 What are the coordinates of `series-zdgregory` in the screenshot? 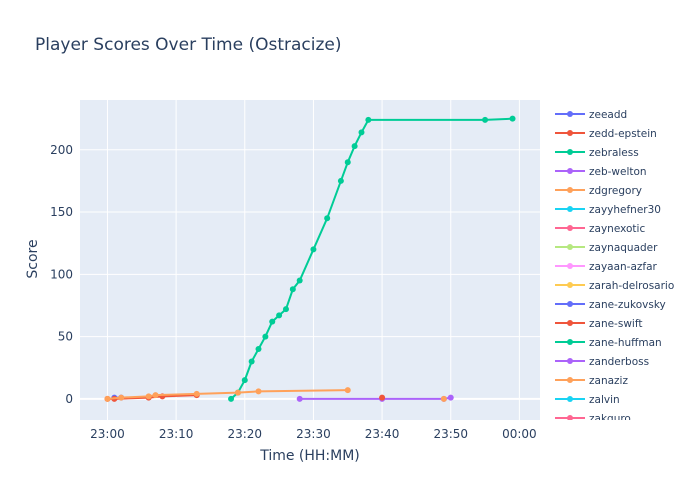 It's located at (227, 394).